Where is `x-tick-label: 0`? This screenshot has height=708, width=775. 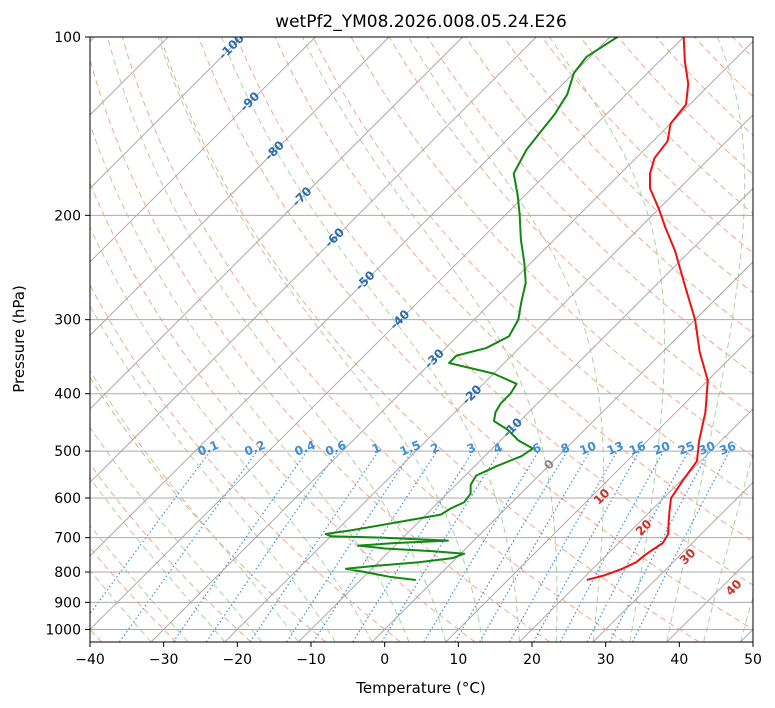 x-tick-label: 0 is located at coordinates (384, 660).